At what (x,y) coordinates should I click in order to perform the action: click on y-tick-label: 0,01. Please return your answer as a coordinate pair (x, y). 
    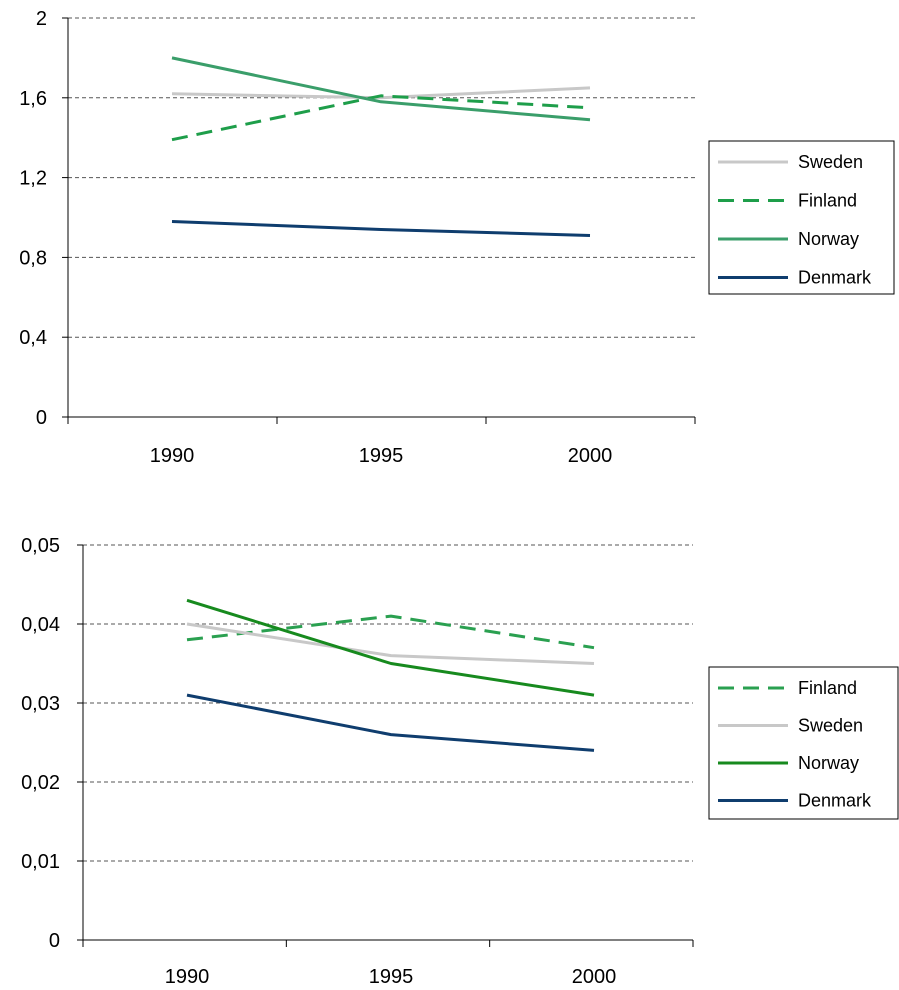
    Looking at the image, I should click on (40, 862).